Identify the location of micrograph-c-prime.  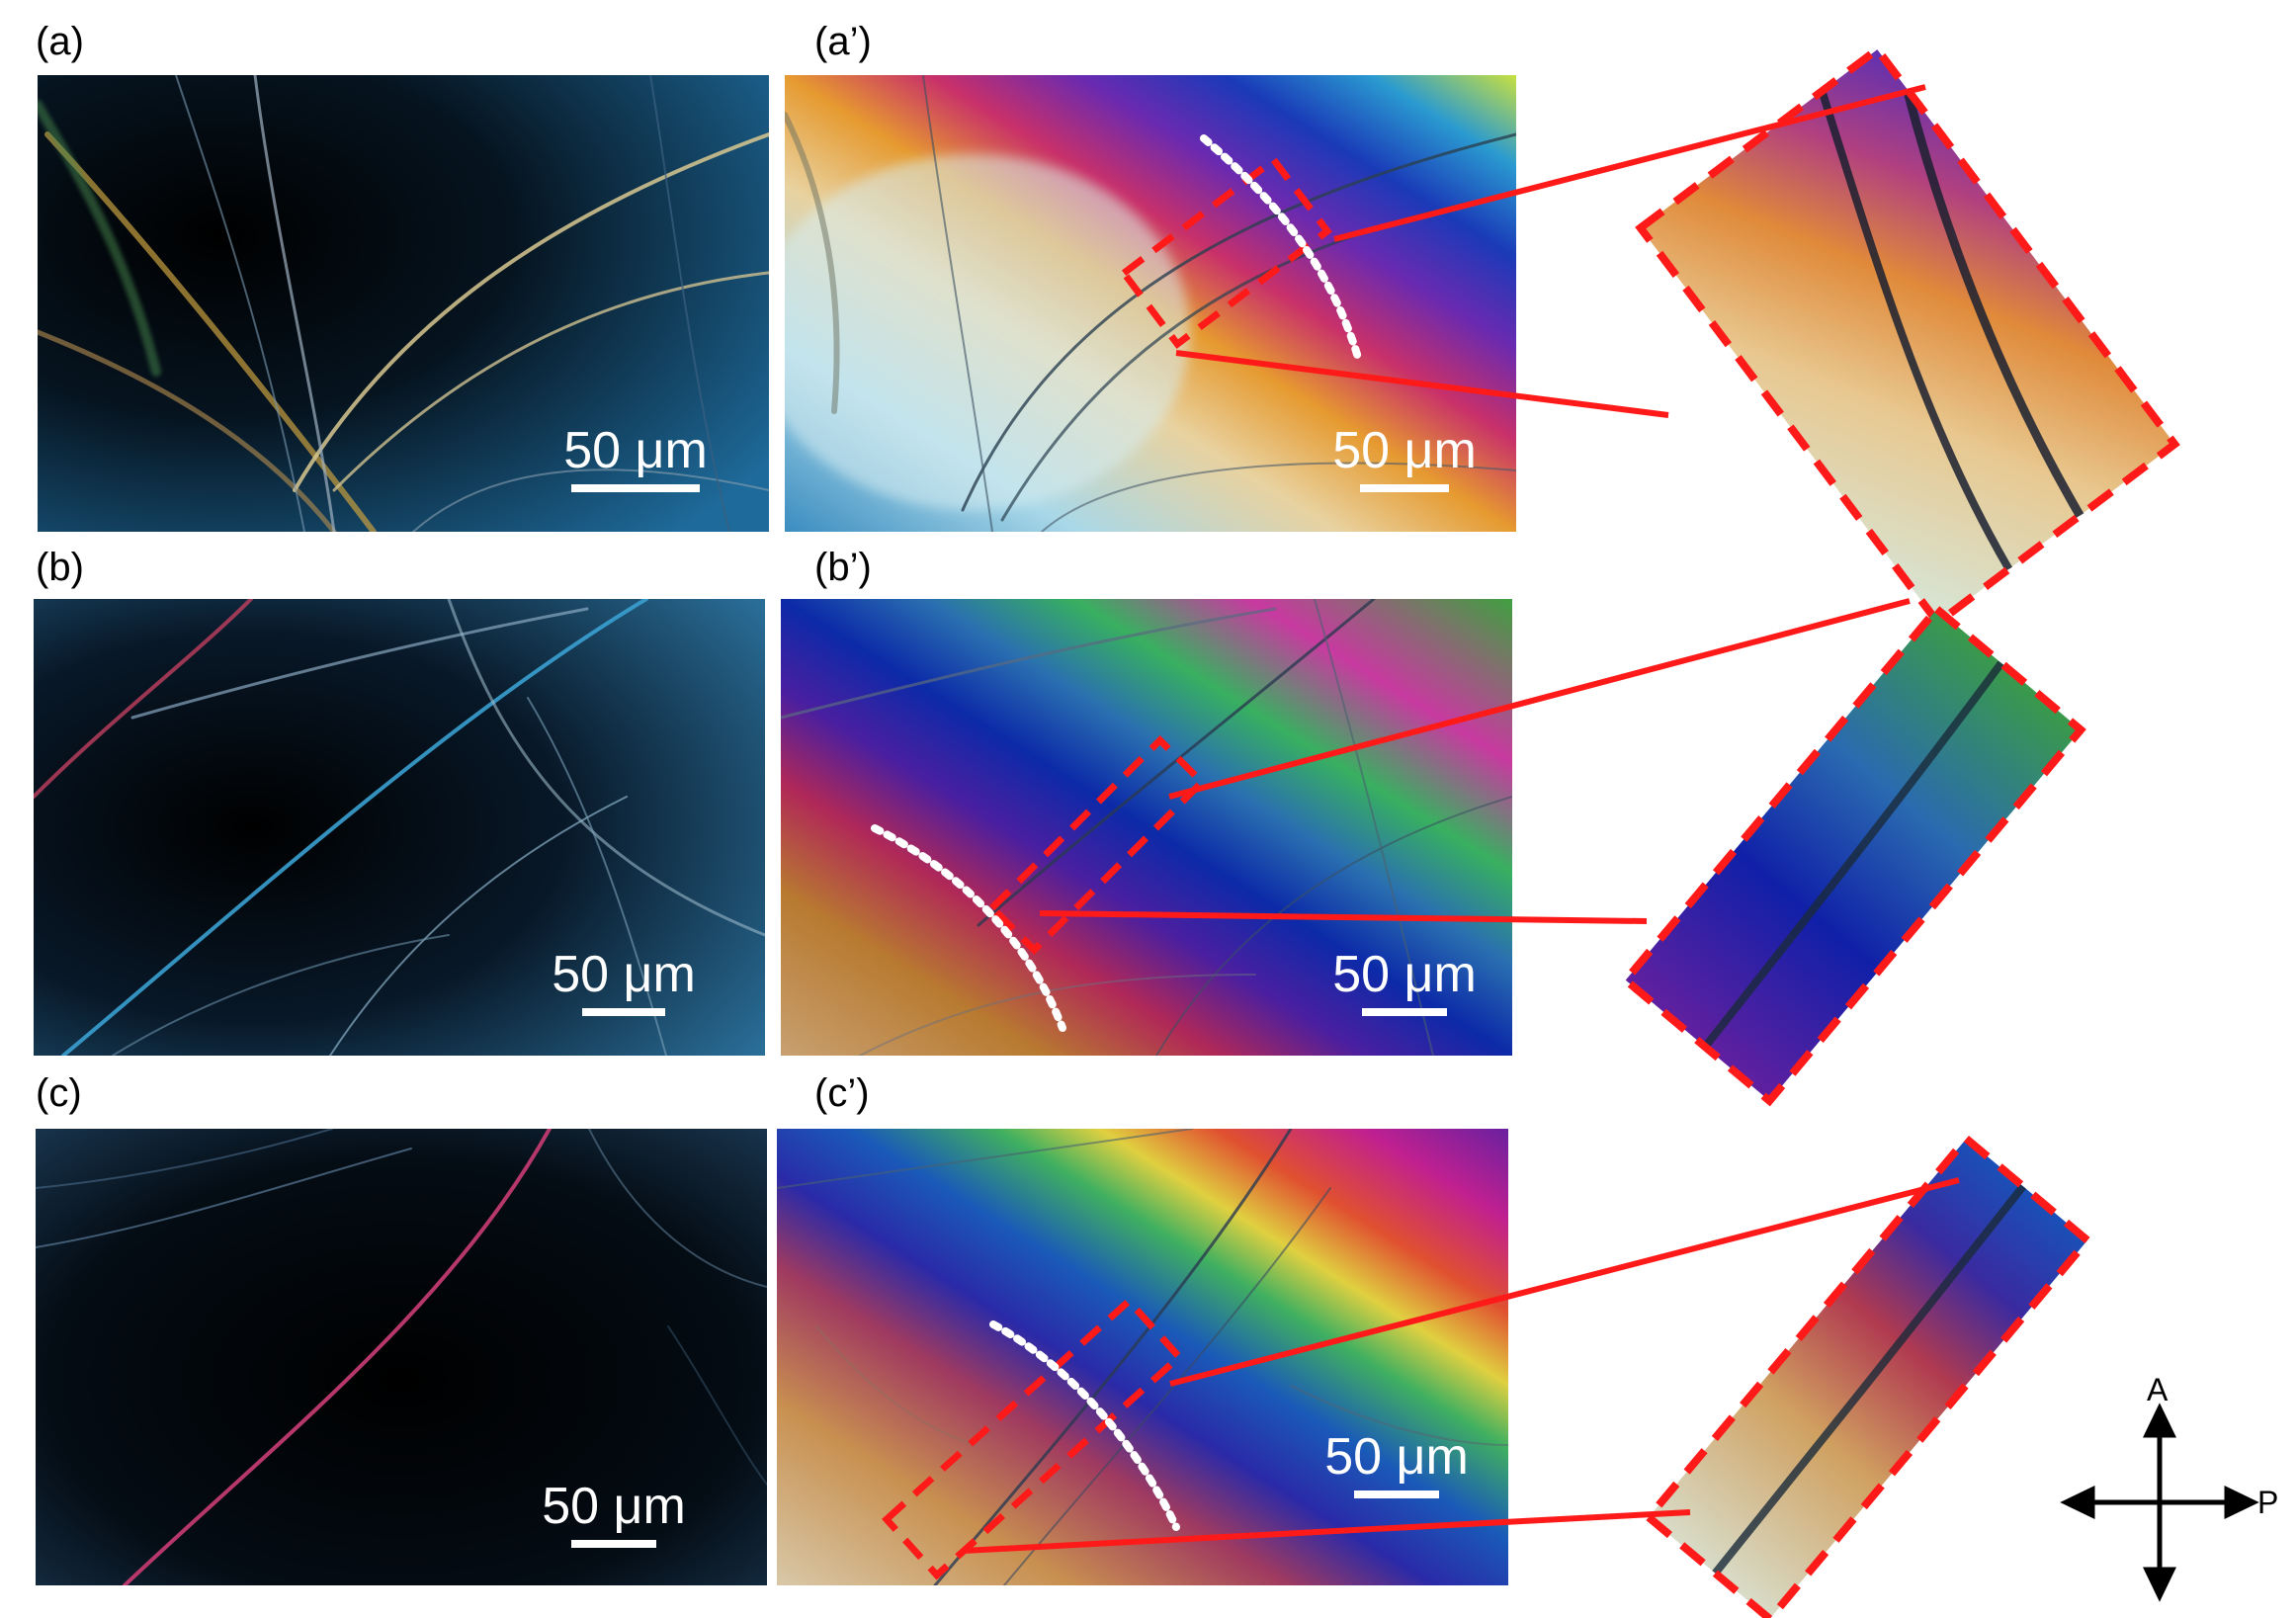
(1142, 1357).